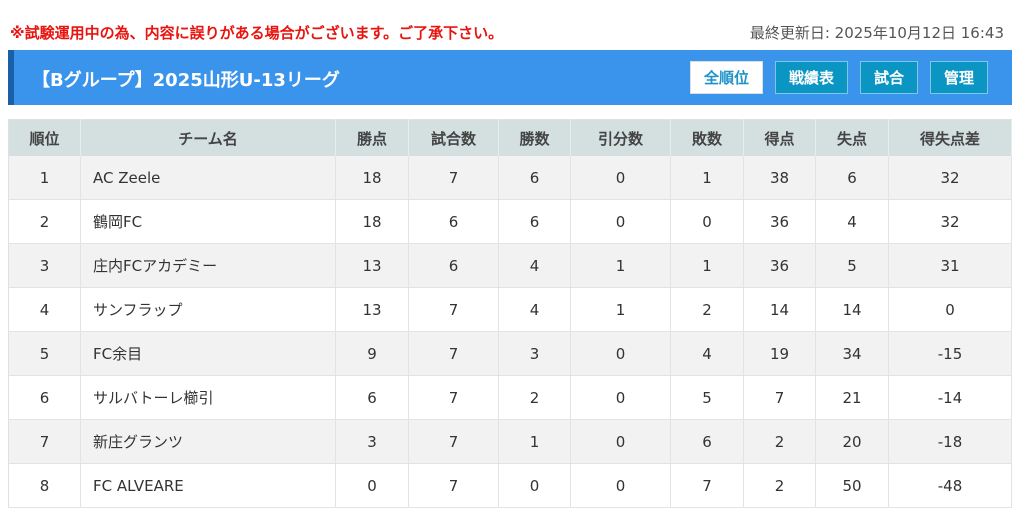 This screenshot has width=1024, height=508. What do you see at coordinates (950, 441) in the screenshot?
I see `table-cell: -18` at bounding box center [950, 441].